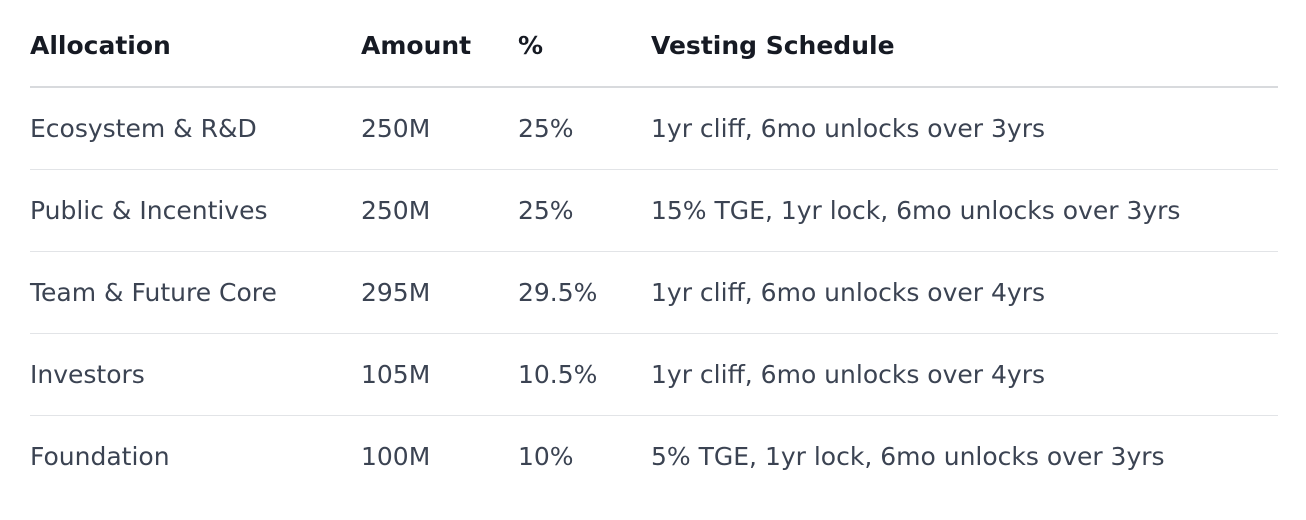  Describe the element at coordinates (546, 456) in the screenshot. I see `table-cell: 10%` at that location.